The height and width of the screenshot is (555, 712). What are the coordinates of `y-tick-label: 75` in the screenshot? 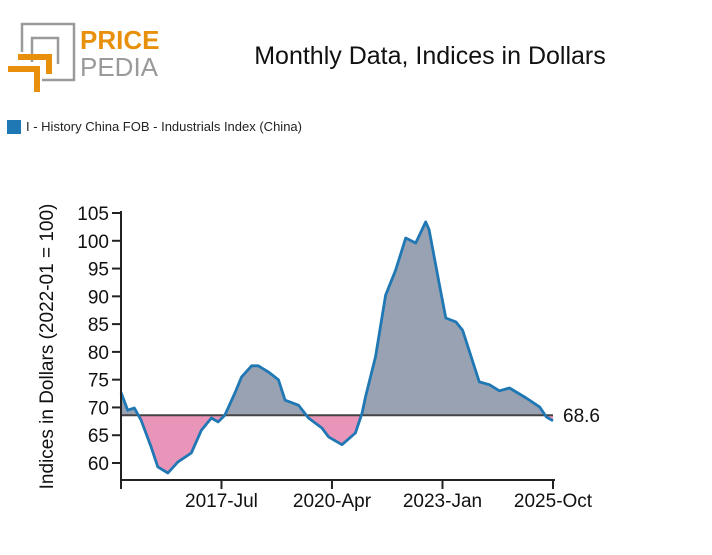 It's located at (98, 381).